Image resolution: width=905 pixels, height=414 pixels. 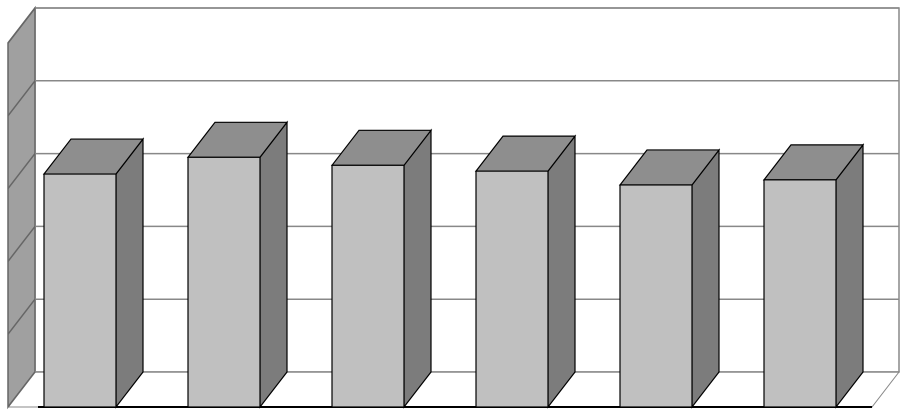 I want to click on side-wall, so click(x=21, y=207).